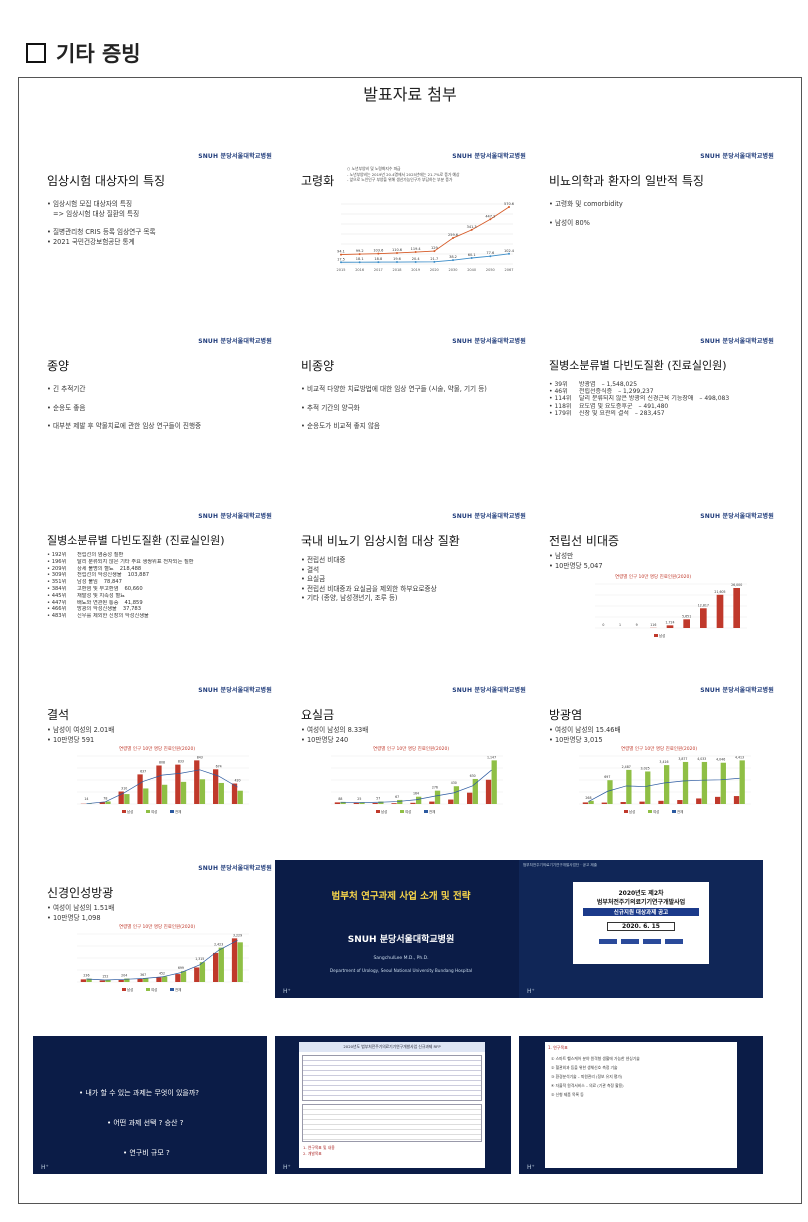 The image size is (808, 1222). I want to click on data-label: 129, so click(434, 248).